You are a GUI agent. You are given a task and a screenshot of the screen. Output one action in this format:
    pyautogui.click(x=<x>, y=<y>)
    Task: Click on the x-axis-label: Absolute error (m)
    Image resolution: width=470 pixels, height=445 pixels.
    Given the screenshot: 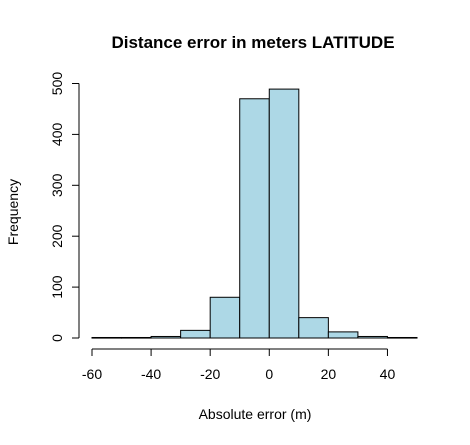 What is the action you would take?
    pyautogui.click(x=255, y=414)
    